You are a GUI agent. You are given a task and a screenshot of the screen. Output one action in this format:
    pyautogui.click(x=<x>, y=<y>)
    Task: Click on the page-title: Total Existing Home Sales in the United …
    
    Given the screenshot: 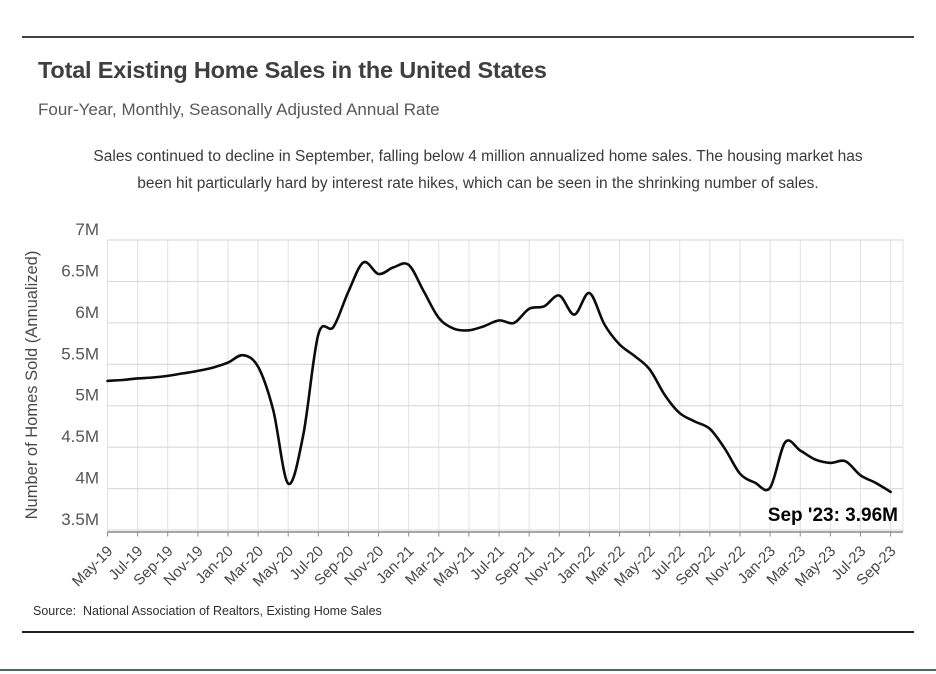 What is the action you would take?
    pyautogui.click(x=292, y=70)
    